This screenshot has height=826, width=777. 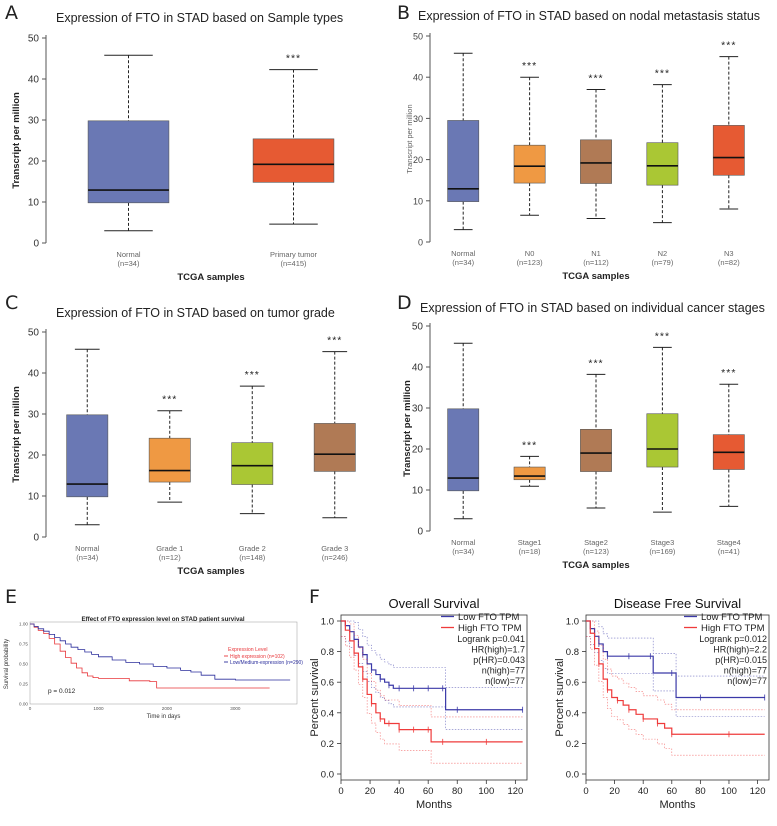 I want to click on y-tick-label-5: 1.0, so click(x=572, y=622).